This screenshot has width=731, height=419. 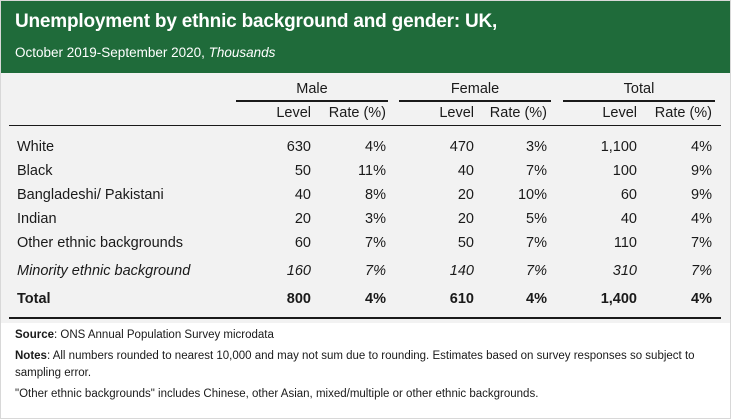 What do you see at coordinates (298, 271) in the screenshot?
I see `table-cell: 160` at bounding box center [298, 271].